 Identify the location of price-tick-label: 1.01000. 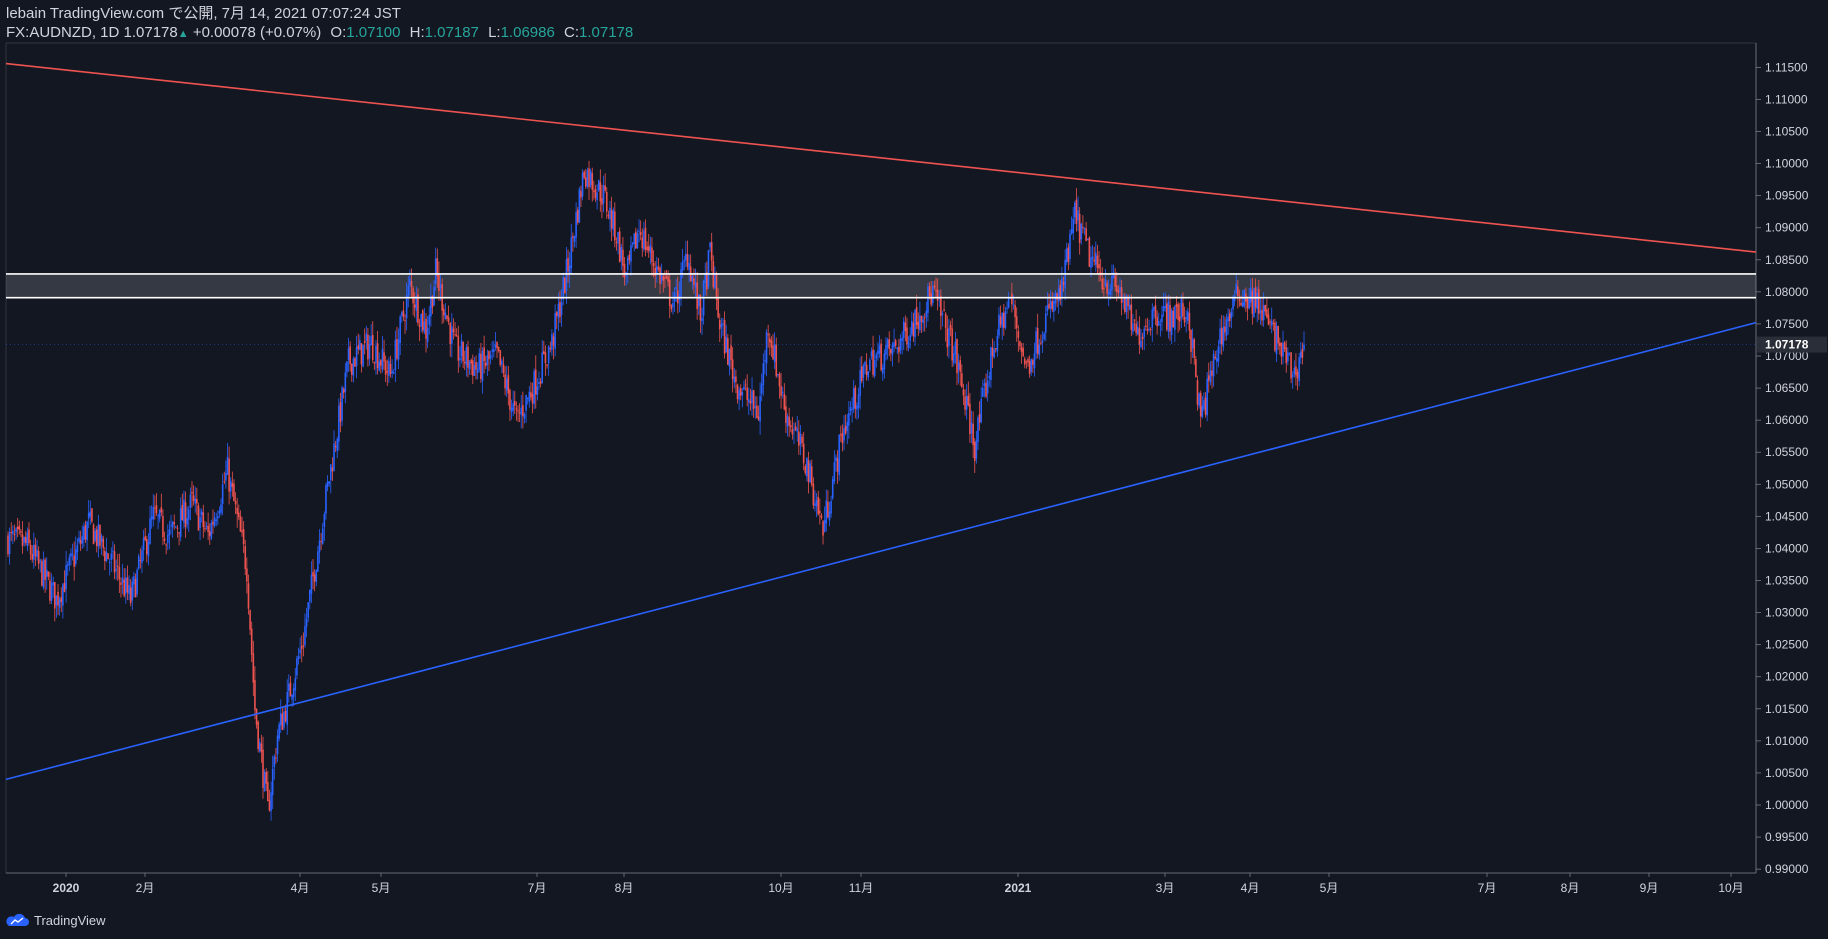
(1787, 741).